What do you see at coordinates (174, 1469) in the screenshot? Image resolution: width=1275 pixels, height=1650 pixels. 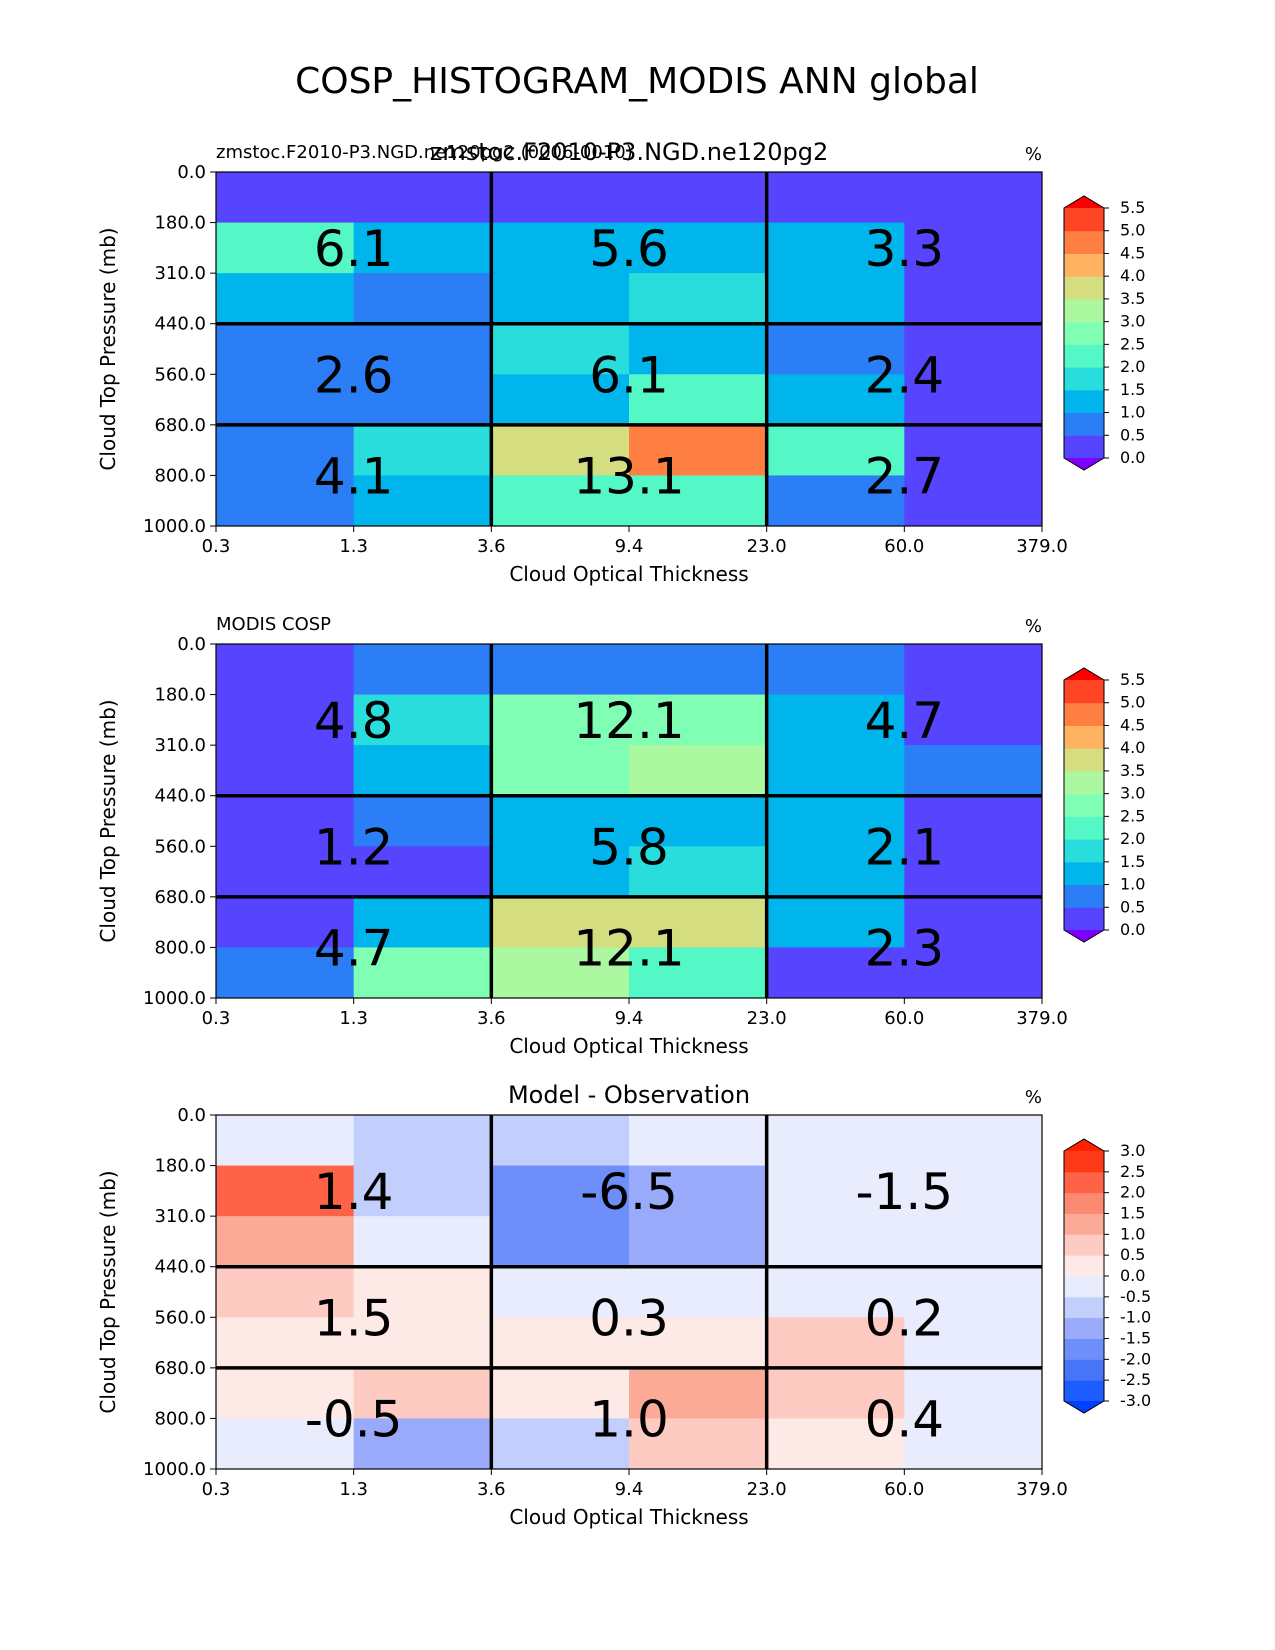 I see `y-tick-label: 1000.0` at bounding box center [174, 1469].